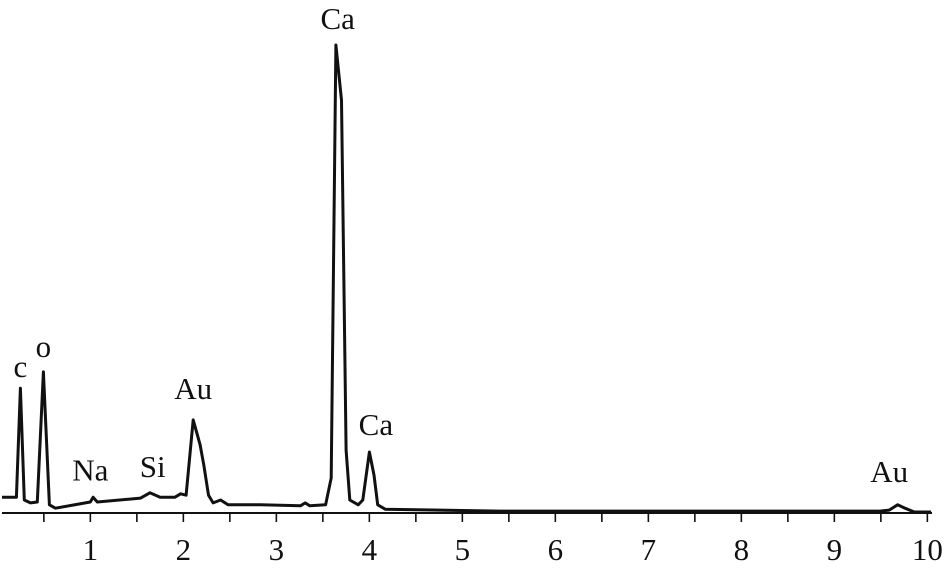 Image resolution: width=945 pixels, height=583 pixels. What do you see at coordinates (277, 549) in the screenshot?
I see `x-tick-label: 3` at bounding box center [277, 549].